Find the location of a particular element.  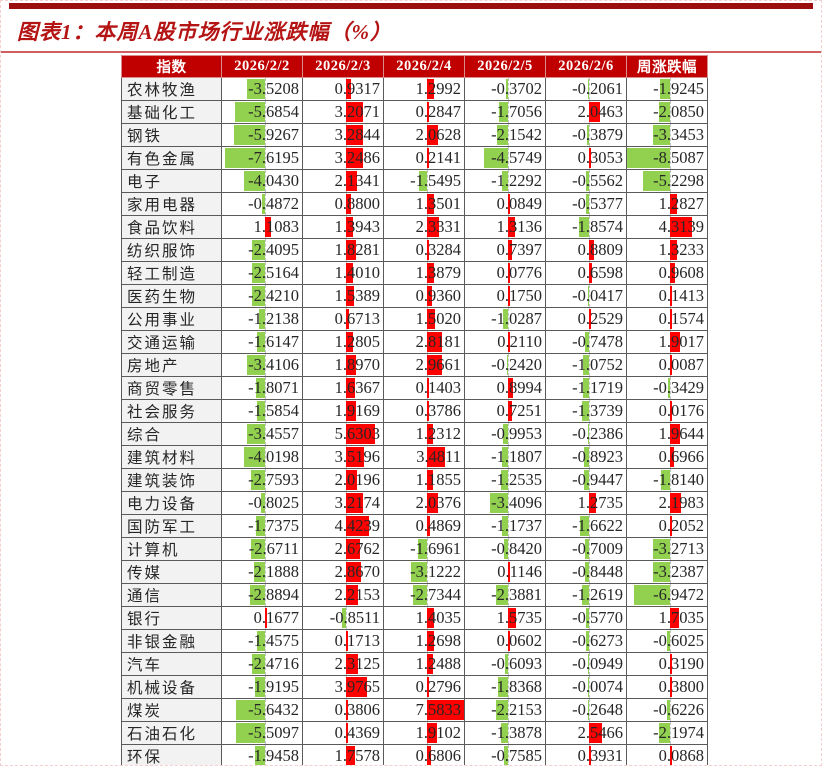

value-cell: -0.8025 is located at coordinates (262, 503).